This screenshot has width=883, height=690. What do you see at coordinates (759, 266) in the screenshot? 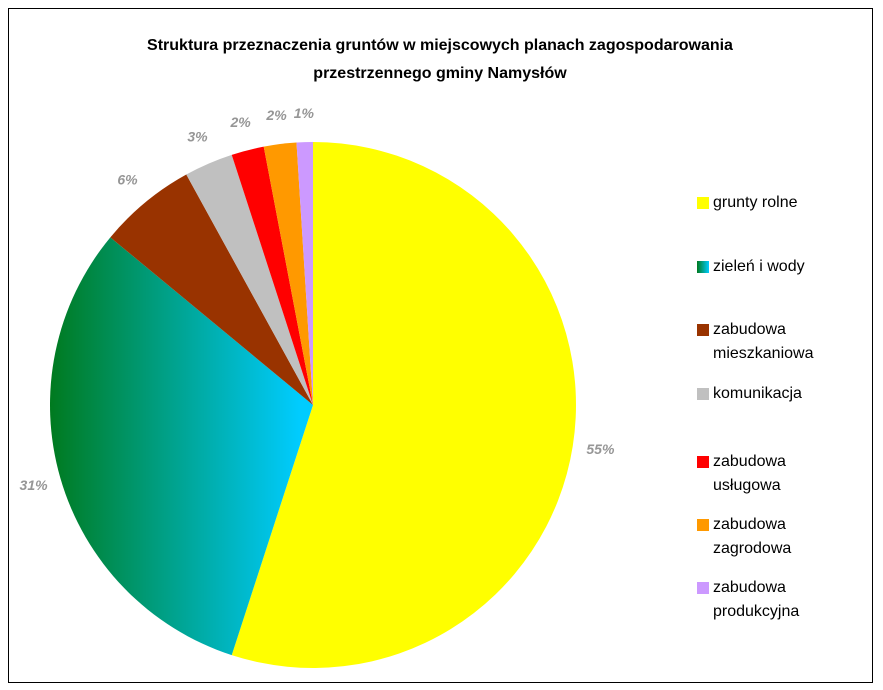
I see `legend-label: zieleń i wody` at bounding box center [759, 266].